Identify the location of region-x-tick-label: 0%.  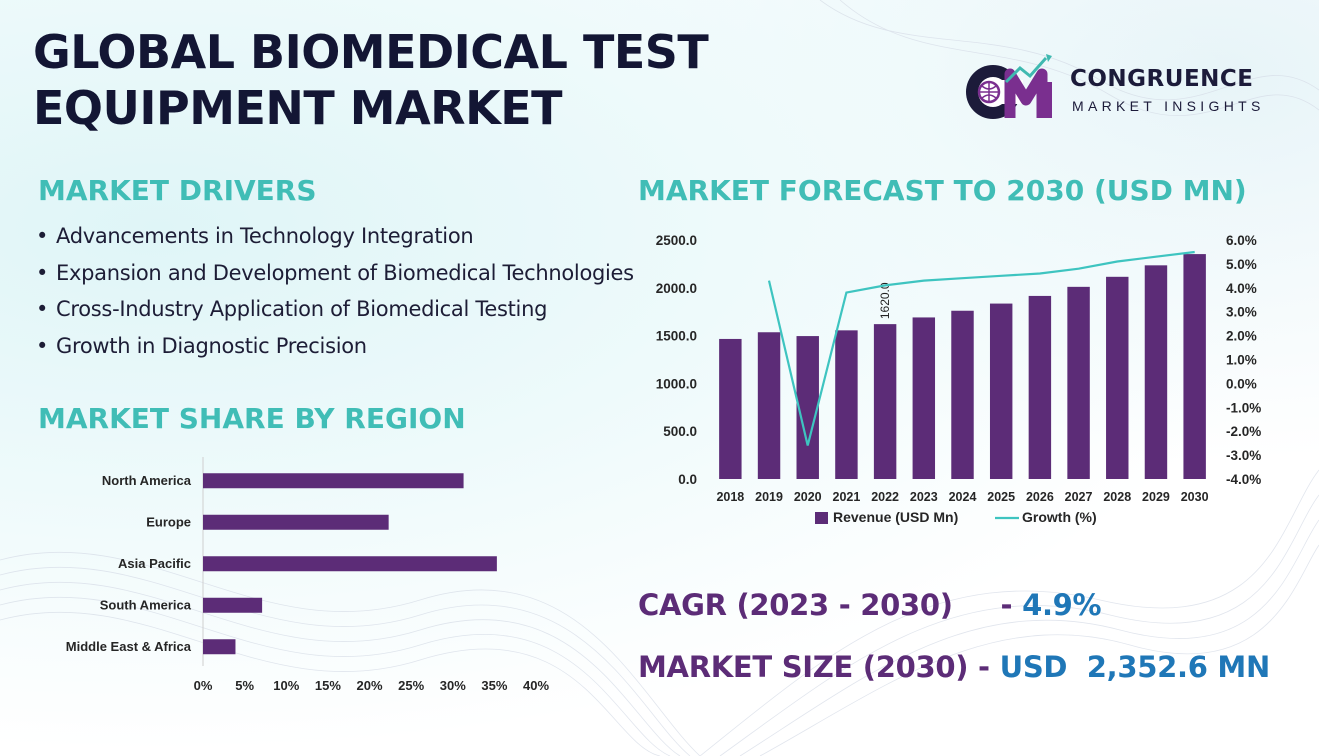
(203, 685).